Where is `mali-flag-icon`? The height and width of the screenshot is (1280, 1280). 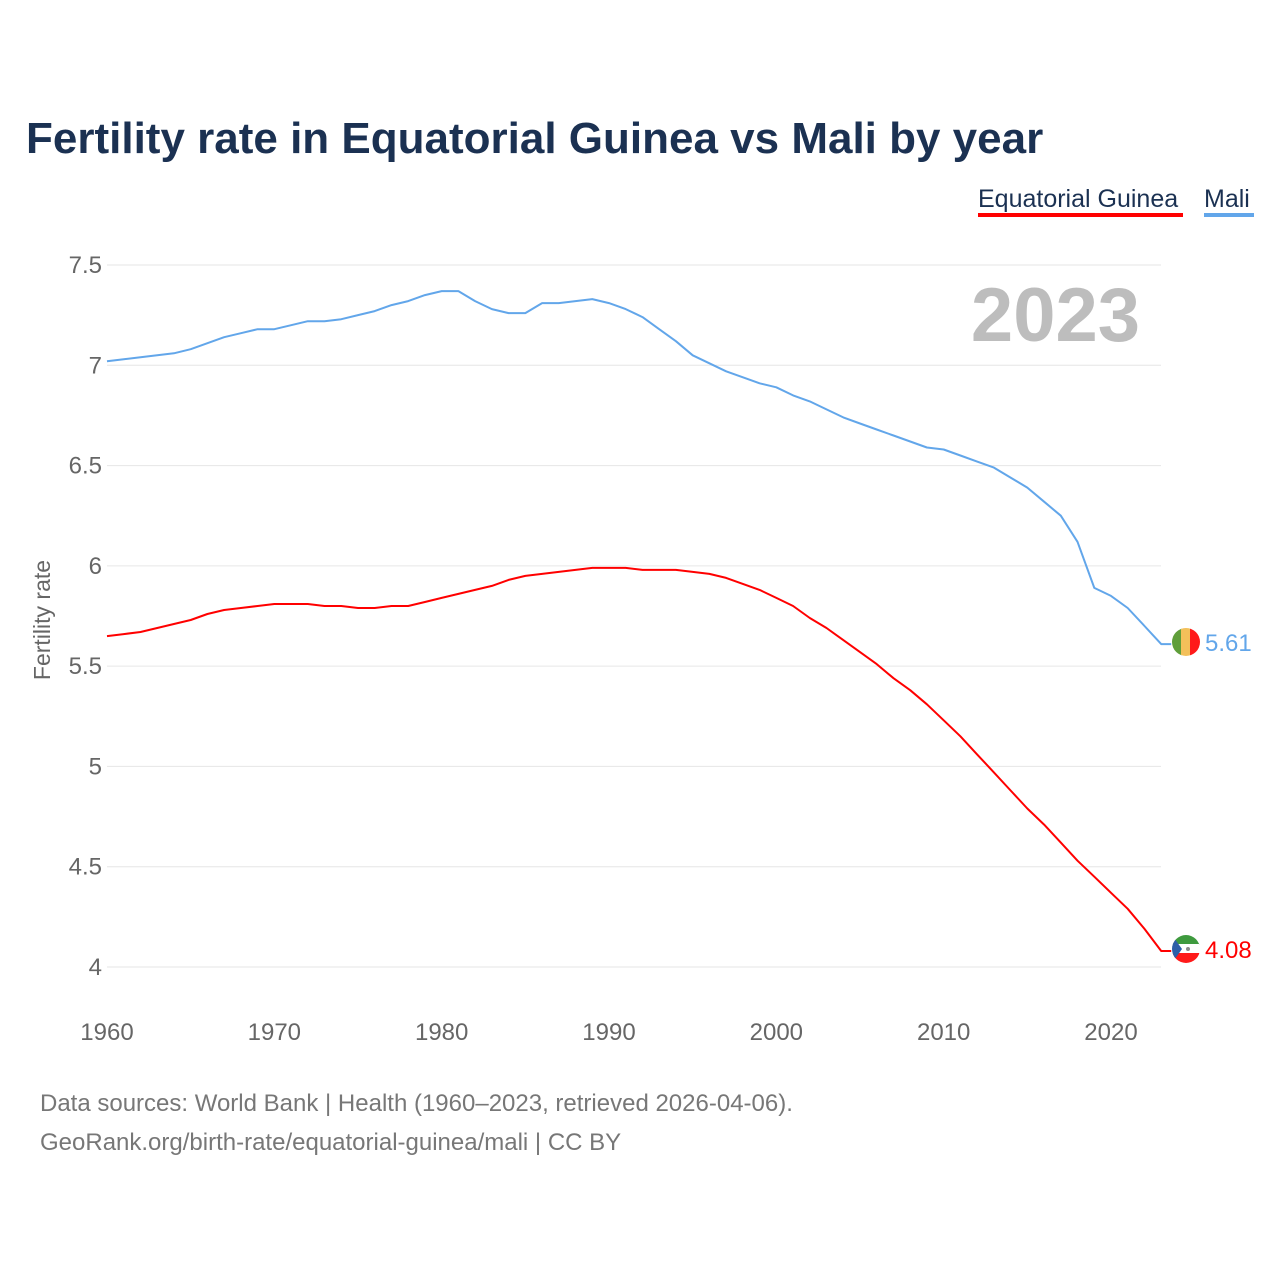
mali-flag-icon is located at coordinates (1186, 642).